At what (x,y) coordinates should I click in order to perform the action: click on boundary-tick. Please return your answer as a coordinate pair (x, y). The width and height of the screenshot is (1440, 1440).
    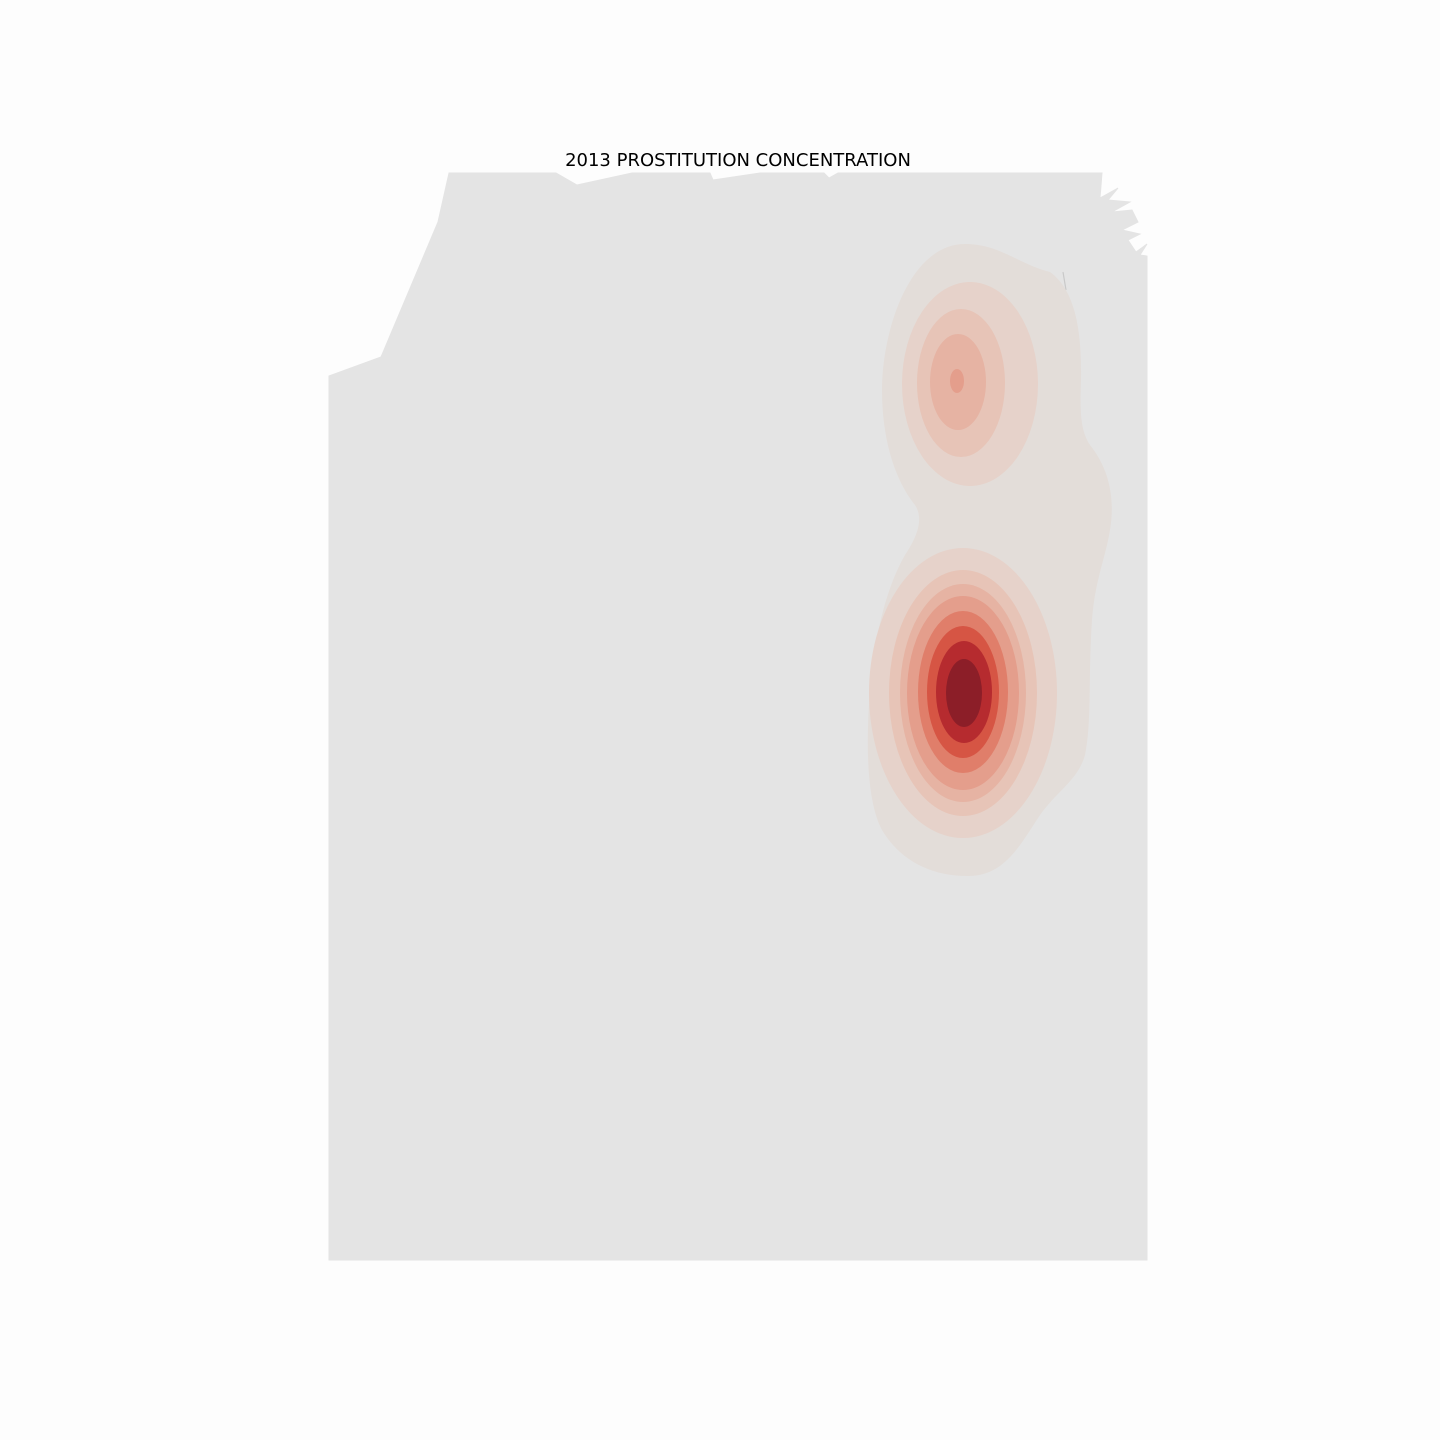
    Looking at the image, I should click on (1064, 281).